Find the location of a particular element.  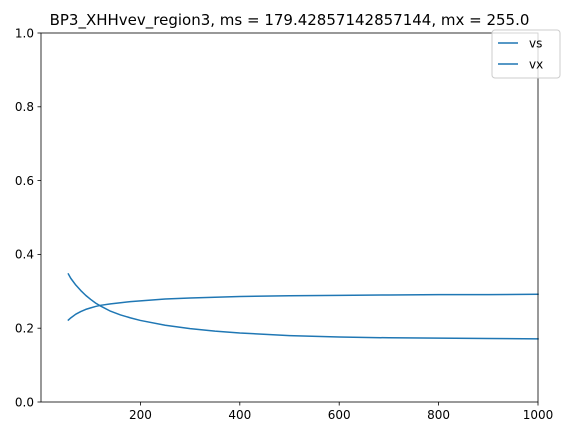

y-axis: 0.0 0.2 0.4 0.6 0.8 1.0 is located at coordinates (28, 217).